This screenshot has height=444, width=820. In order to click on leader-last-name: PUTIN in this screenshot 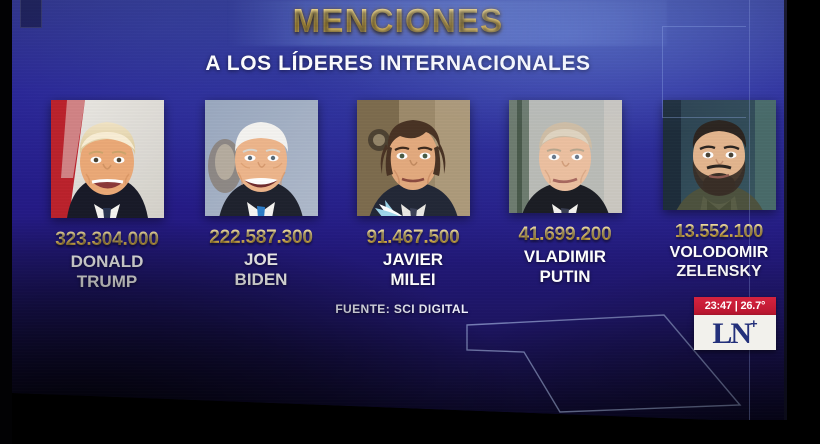, I will do `click(565, 277)`.